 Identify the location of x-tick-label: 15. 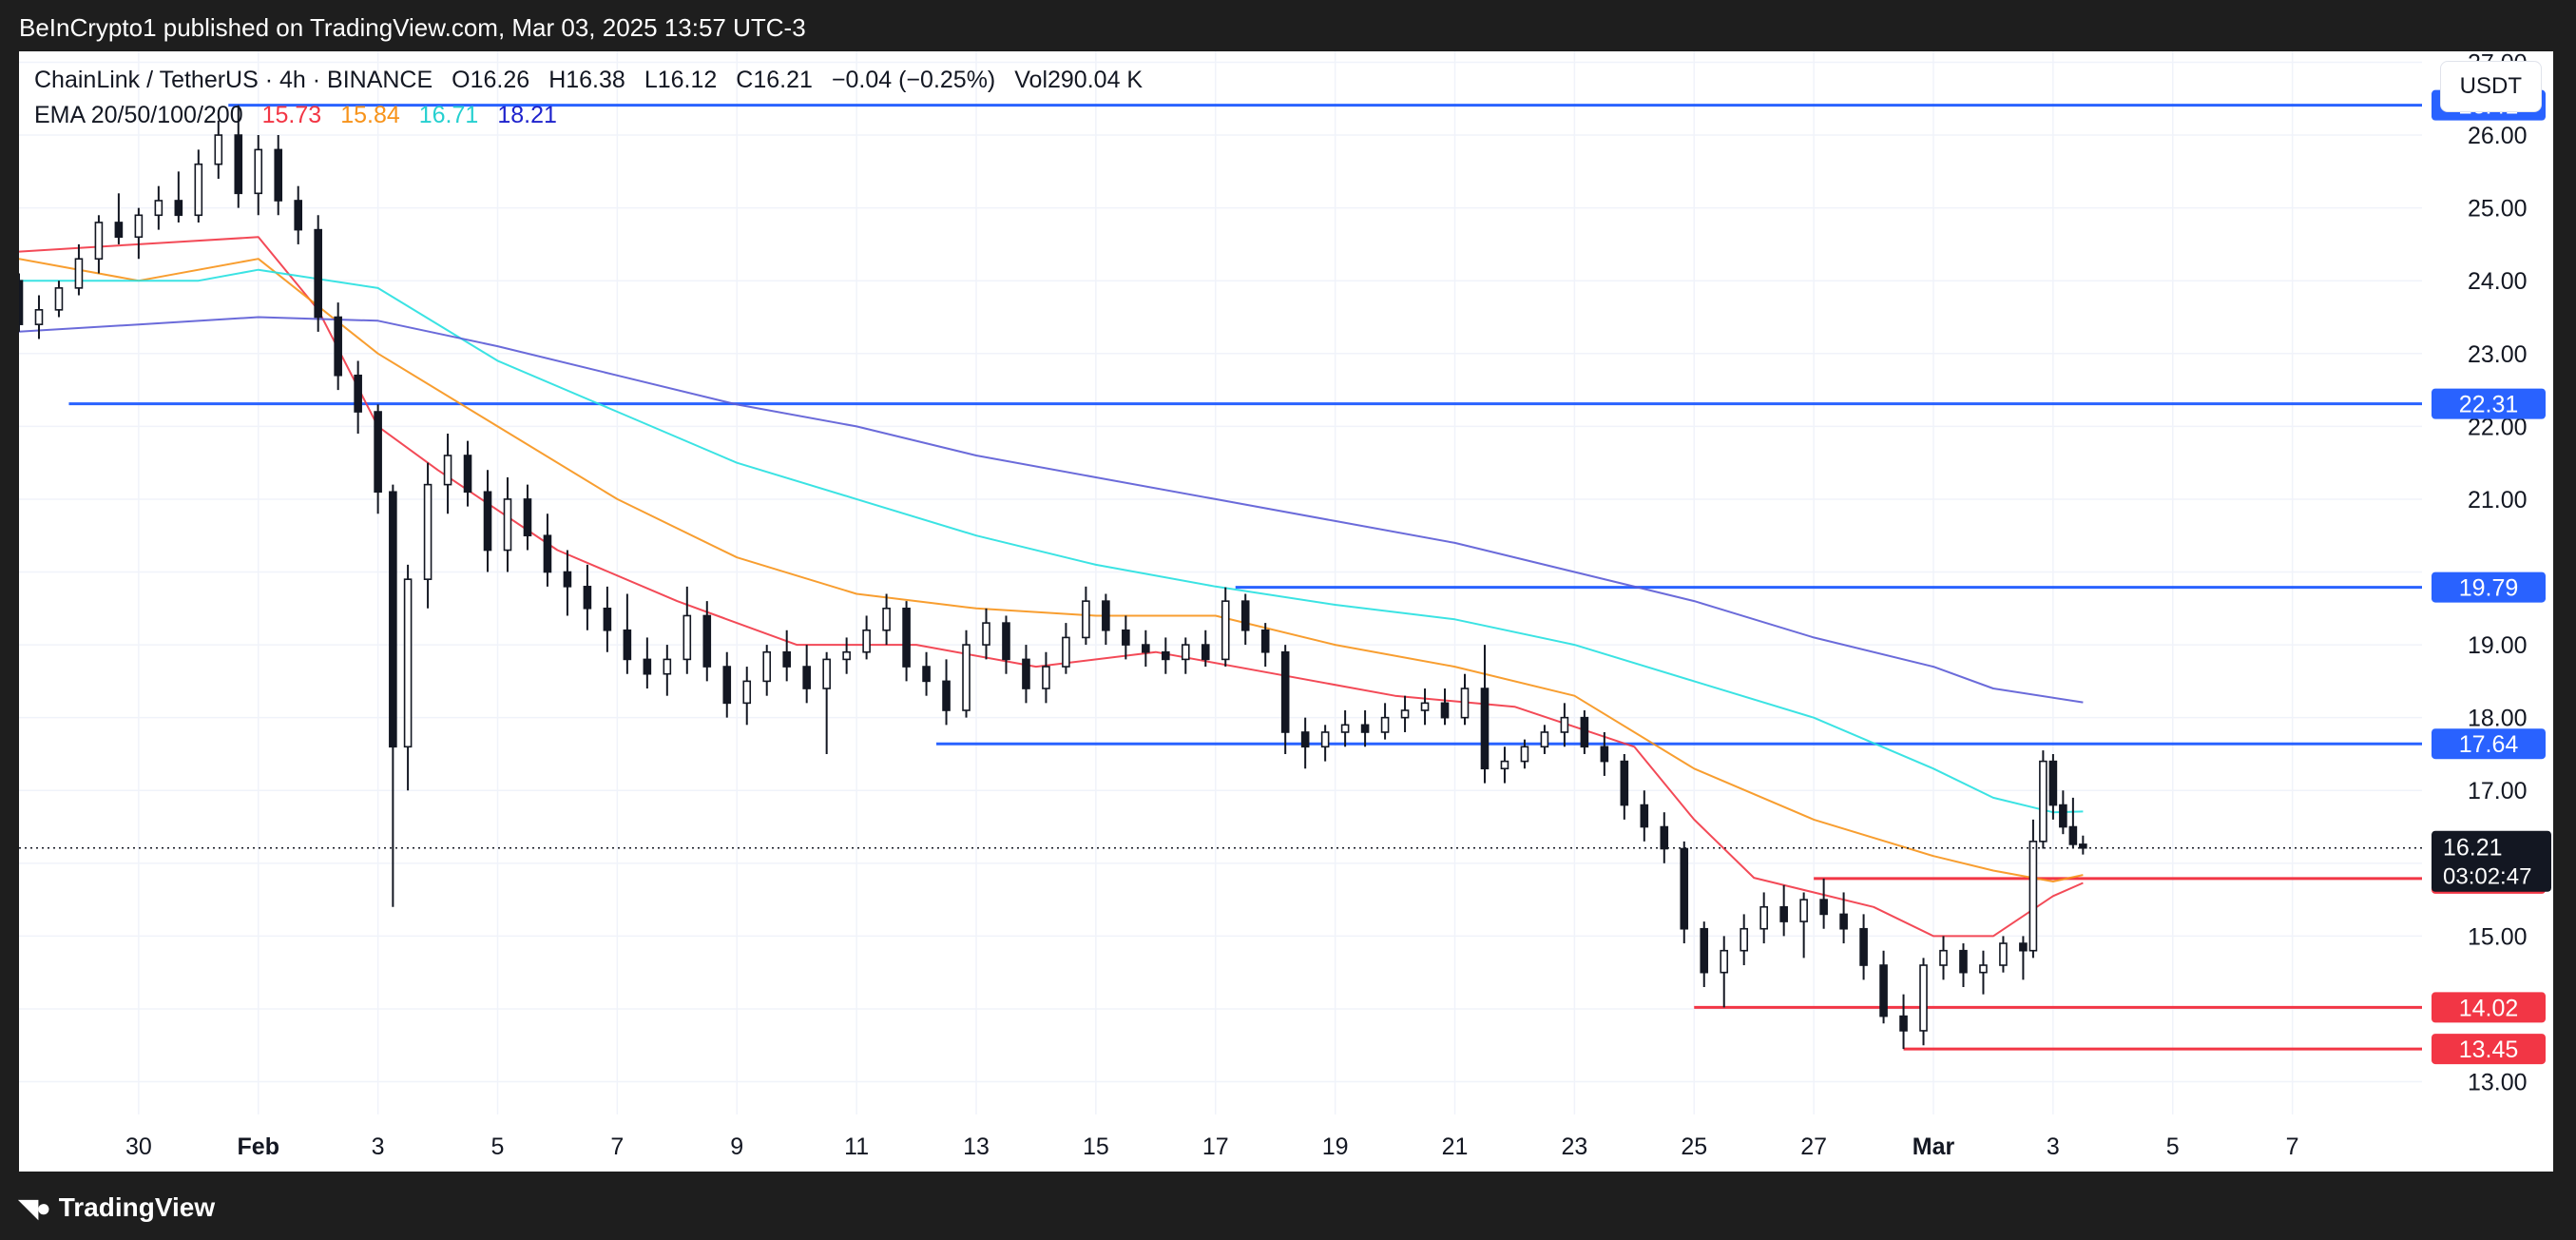
(1096, 1146).